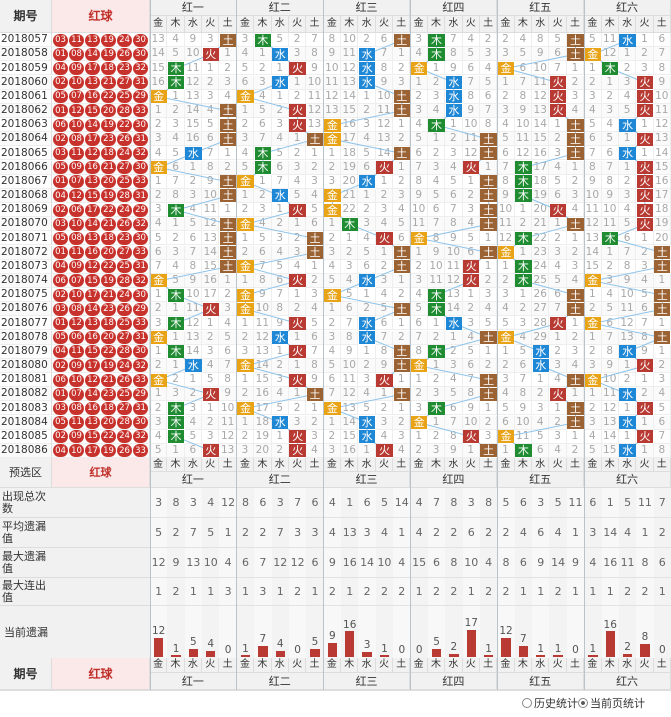 Image resolution: width=671 pixels, height=717 pixels. What do you see at coordinates (60, 253) in the screenshot?
I see `red-ball: 01` at bounding box center [60, 253].